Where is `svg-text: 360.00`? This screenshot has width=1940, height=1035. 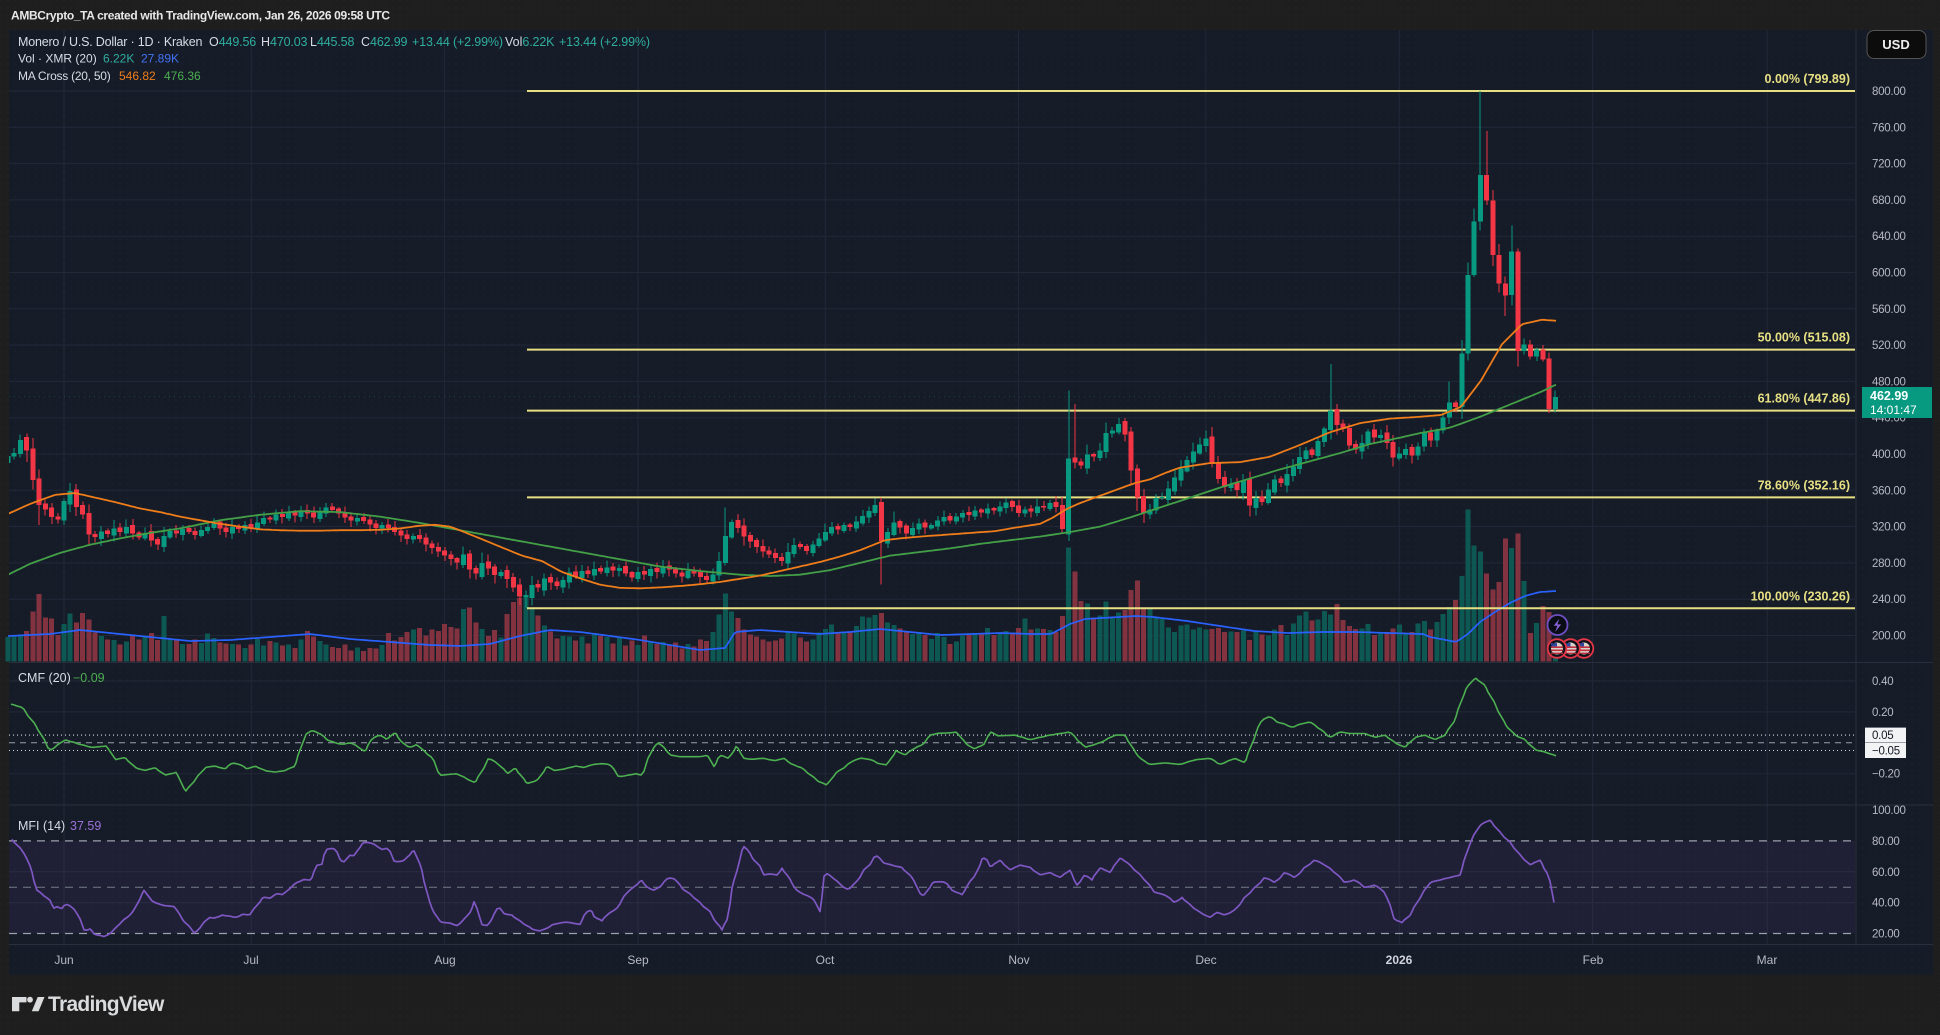
svg-text: 360.00 is located at coordinates (1889, 491).